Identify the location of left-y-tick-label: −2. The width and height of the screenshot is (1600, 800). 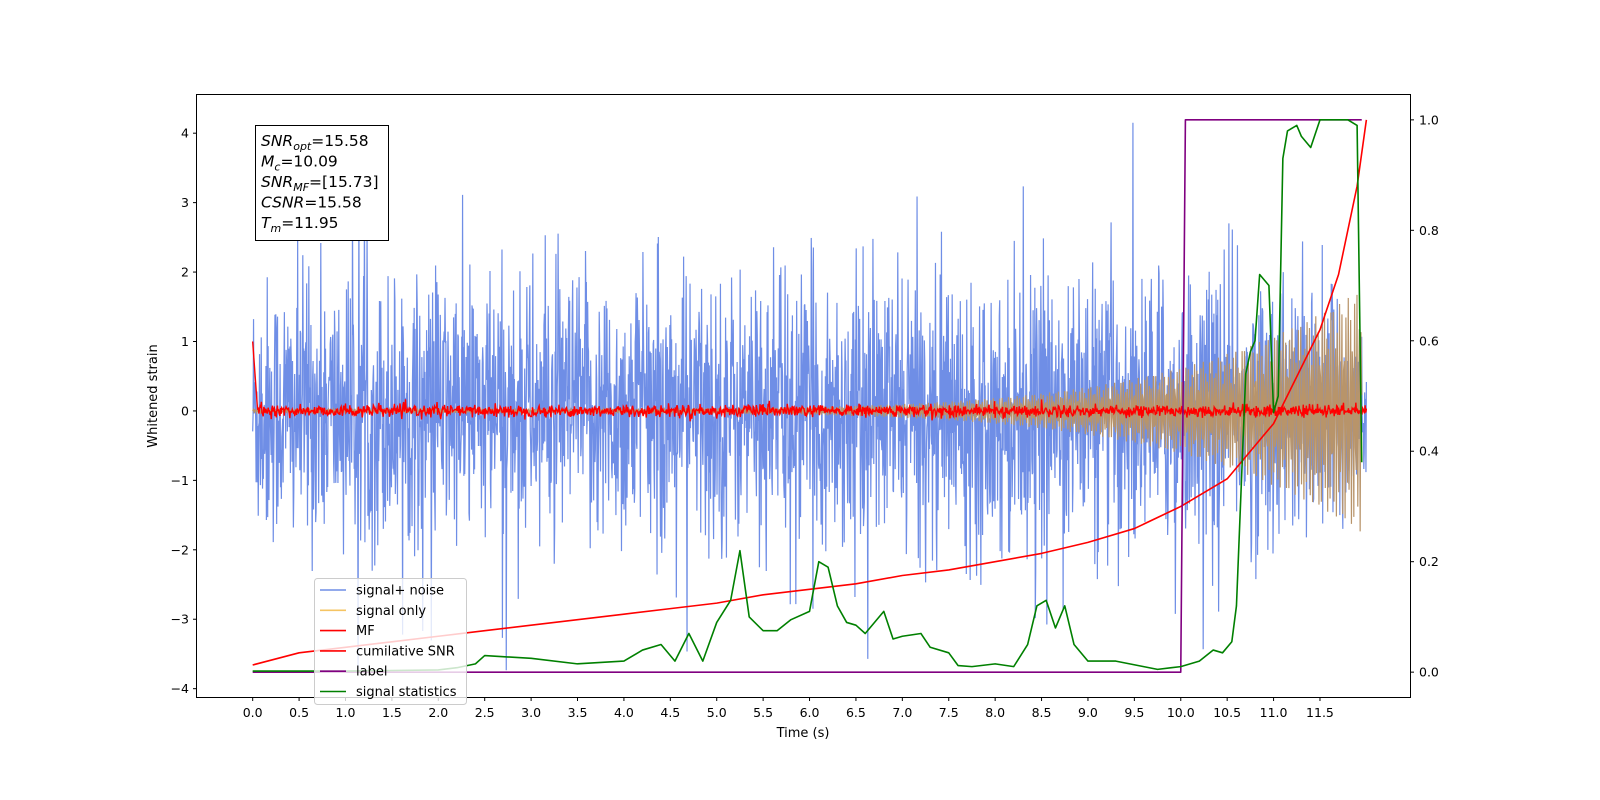
(180, 549).